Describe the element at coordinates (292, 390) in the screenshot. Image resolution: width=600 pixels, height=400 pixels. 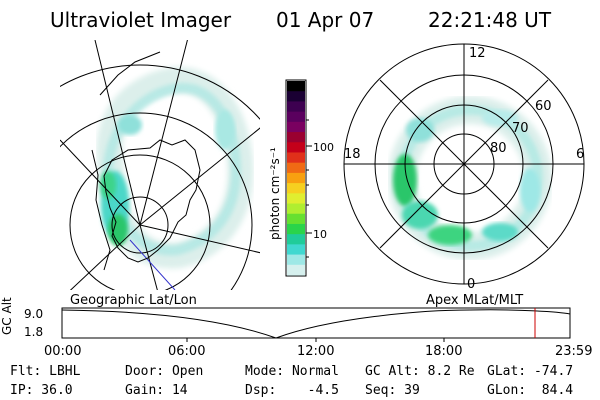
I see `info-dsp: Dsp: -4.5` at that location.